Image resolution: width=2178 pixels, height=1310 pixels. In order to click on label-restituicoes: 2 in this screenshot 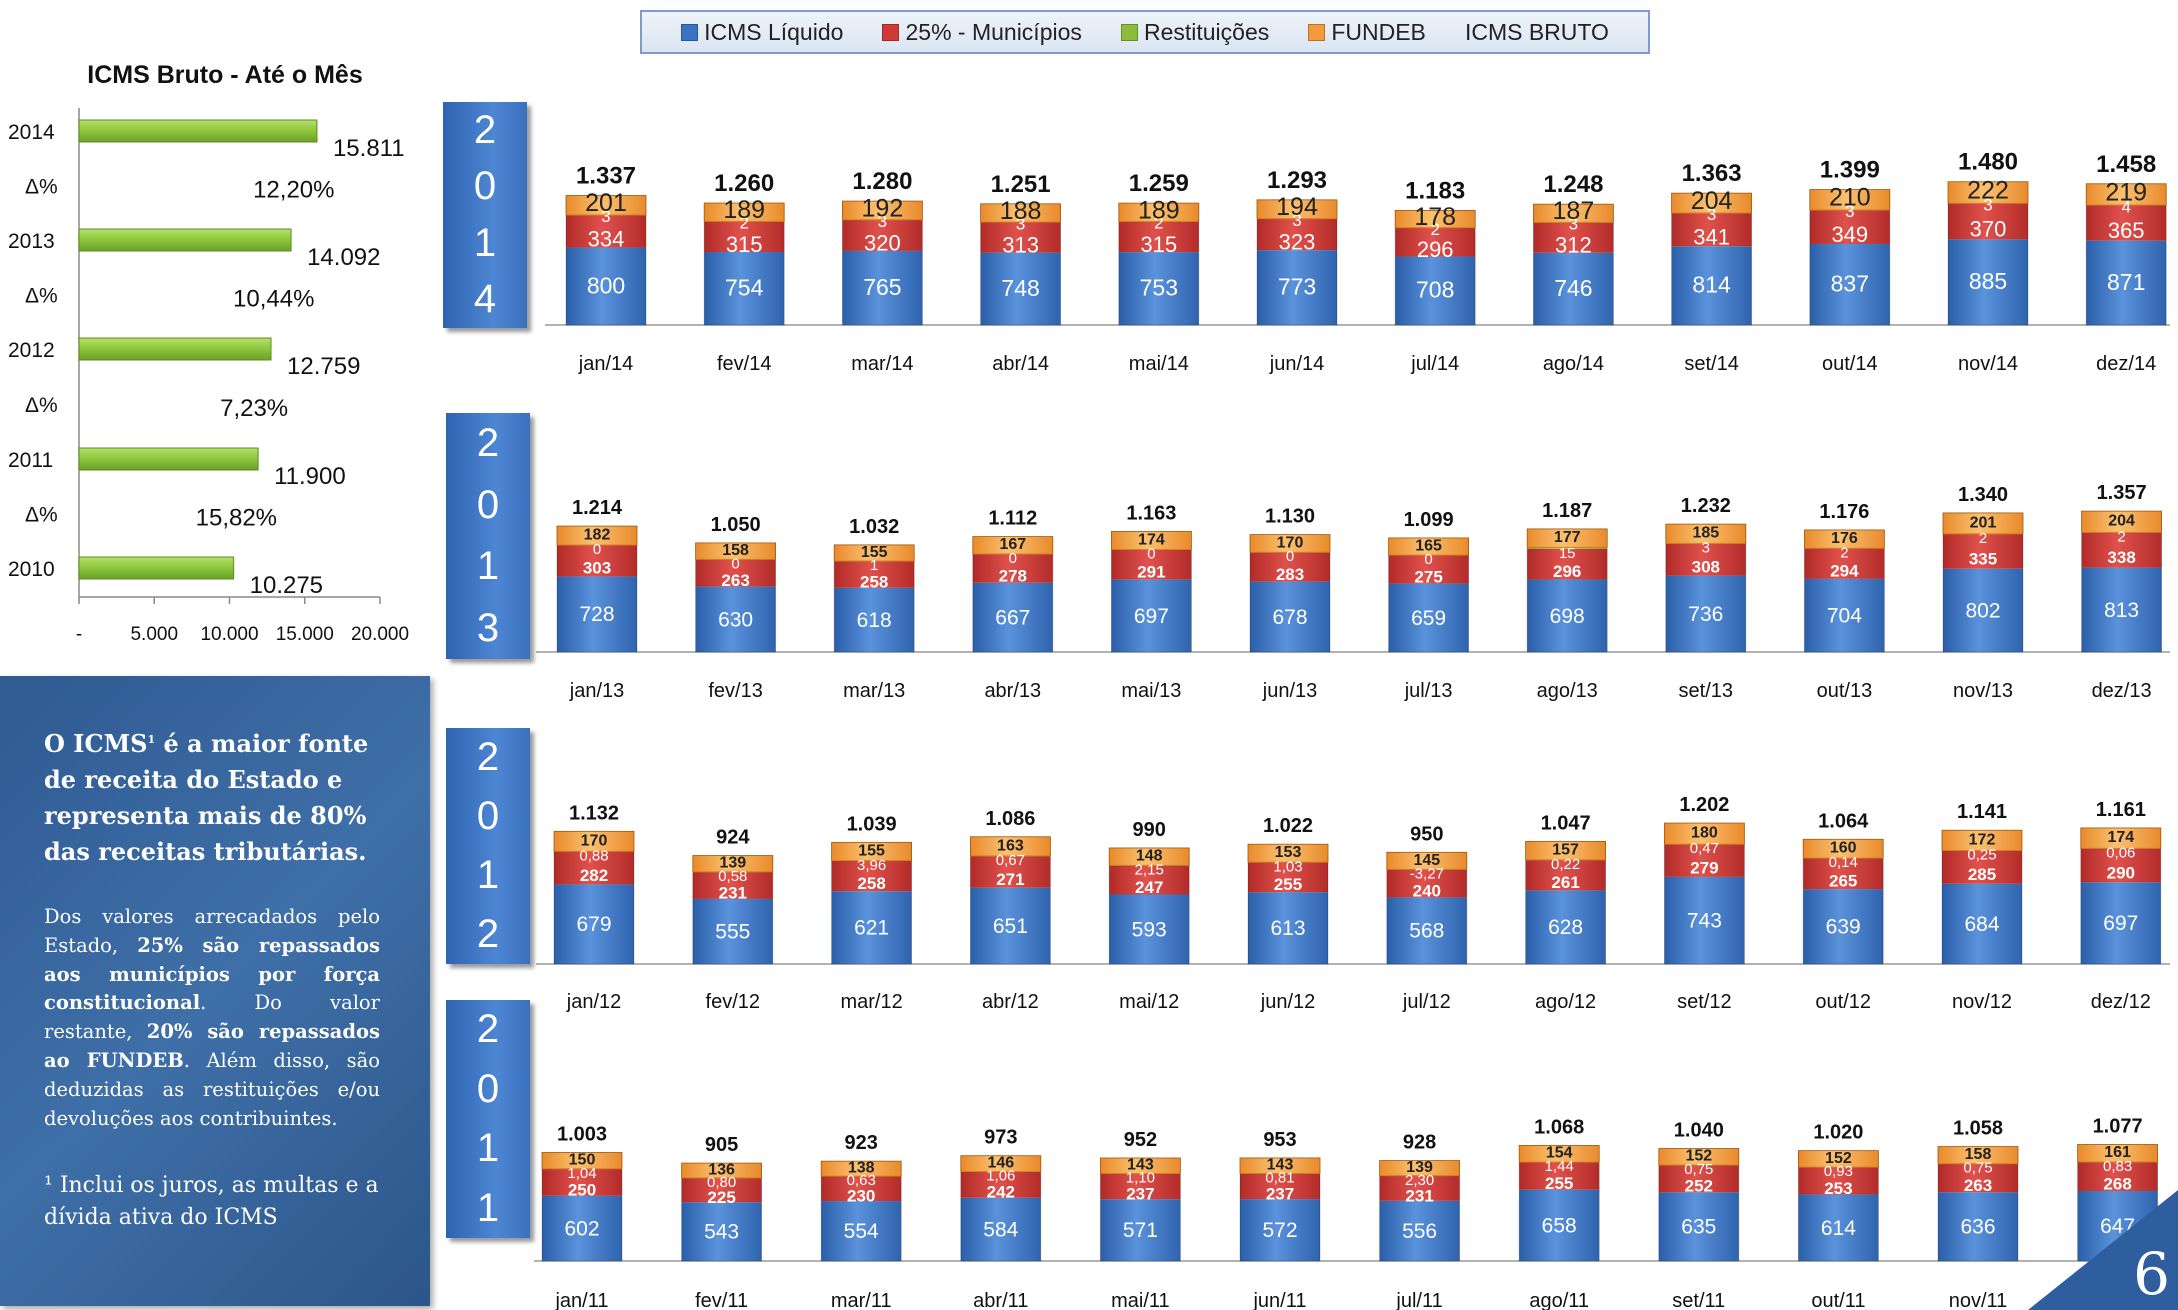, I will do `click(1983, 538)`.